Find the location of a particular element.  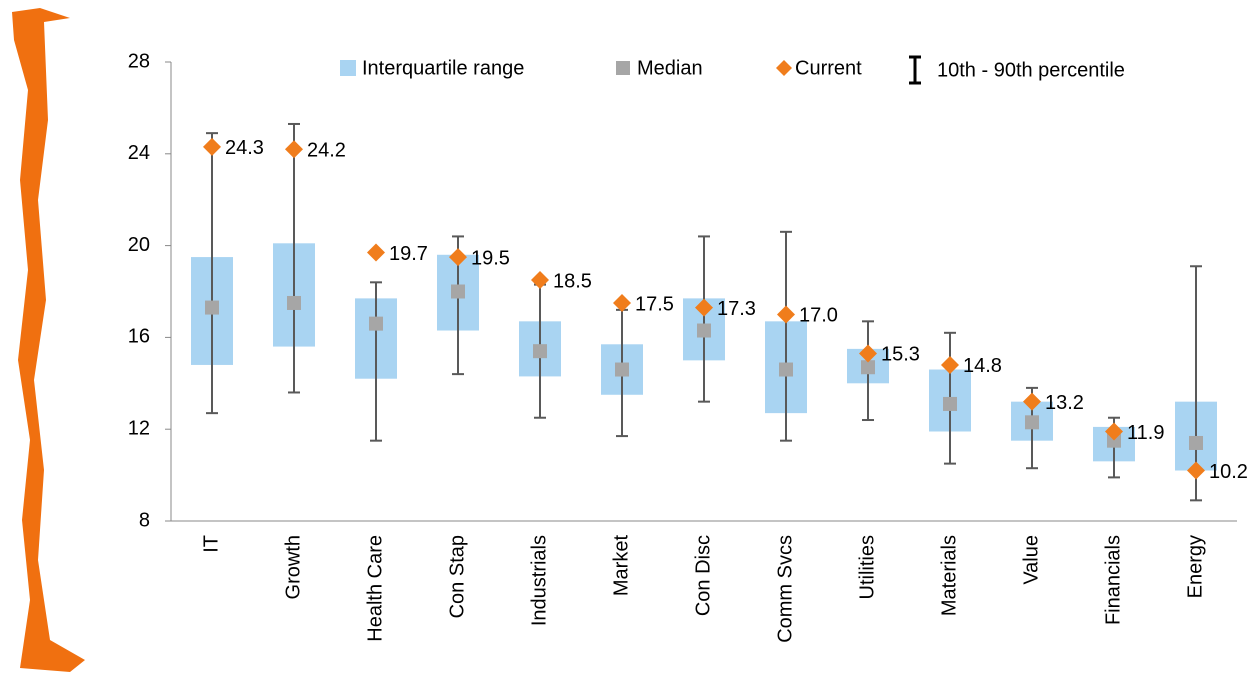

decorative-brush-stripe is located at coordinates (48, 340).